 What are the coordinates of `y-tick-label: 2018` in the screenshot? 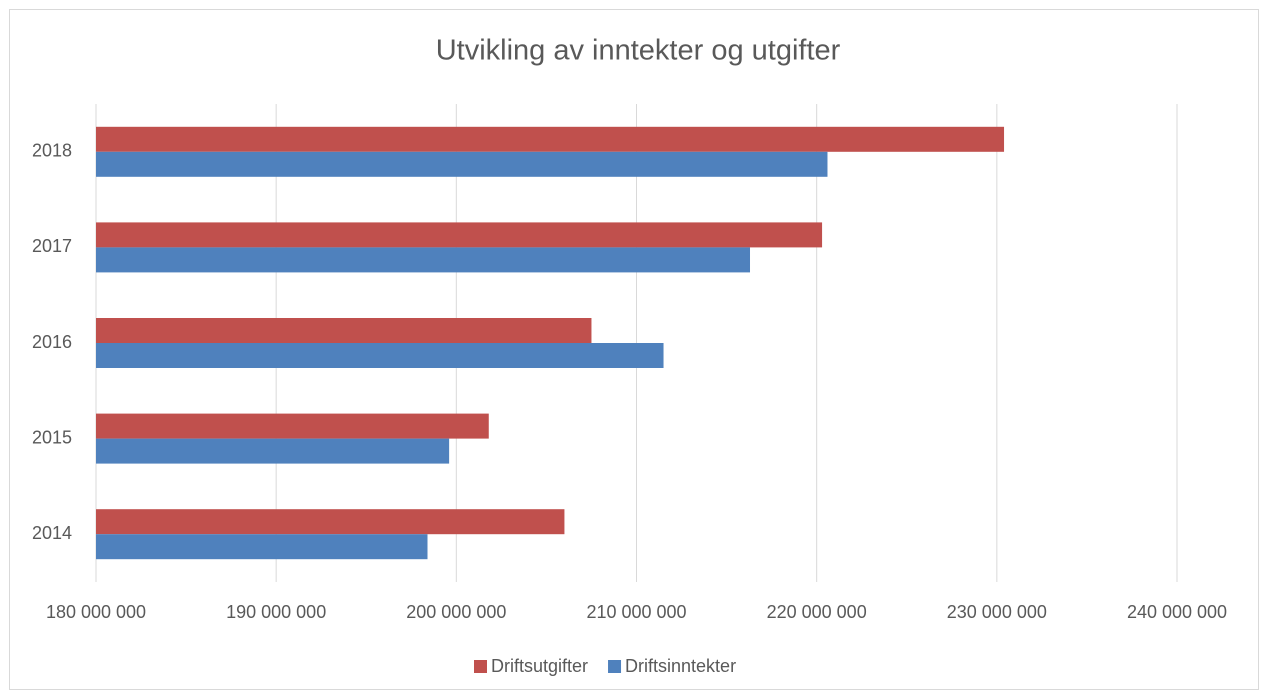 It's located at (52, 151).